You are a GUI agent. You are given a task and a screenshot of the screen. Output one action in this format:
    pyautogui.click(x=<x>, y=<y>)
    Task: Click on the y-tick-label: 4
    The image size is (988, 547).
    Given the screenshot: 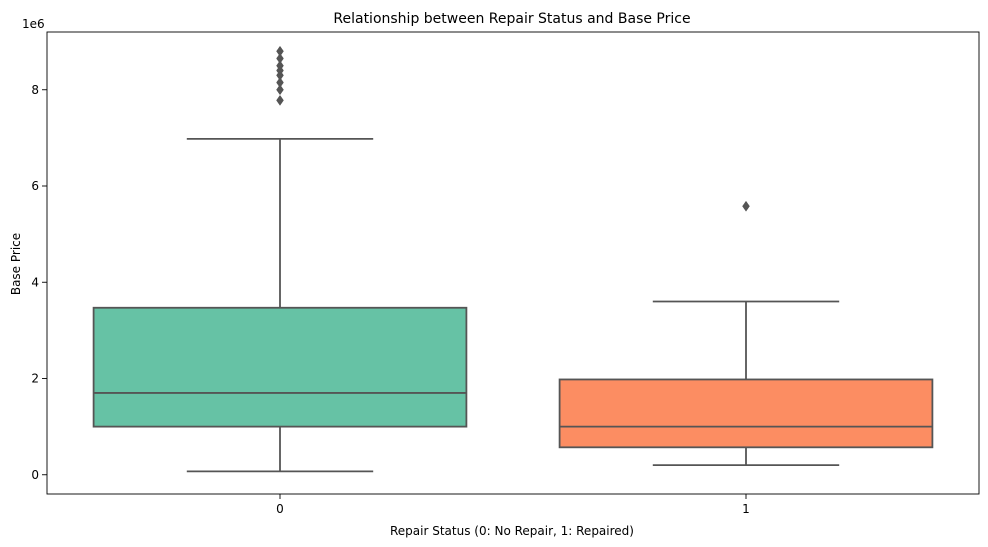 What is the action you would take?
    pyautogui.click(x=35, y=282)
    